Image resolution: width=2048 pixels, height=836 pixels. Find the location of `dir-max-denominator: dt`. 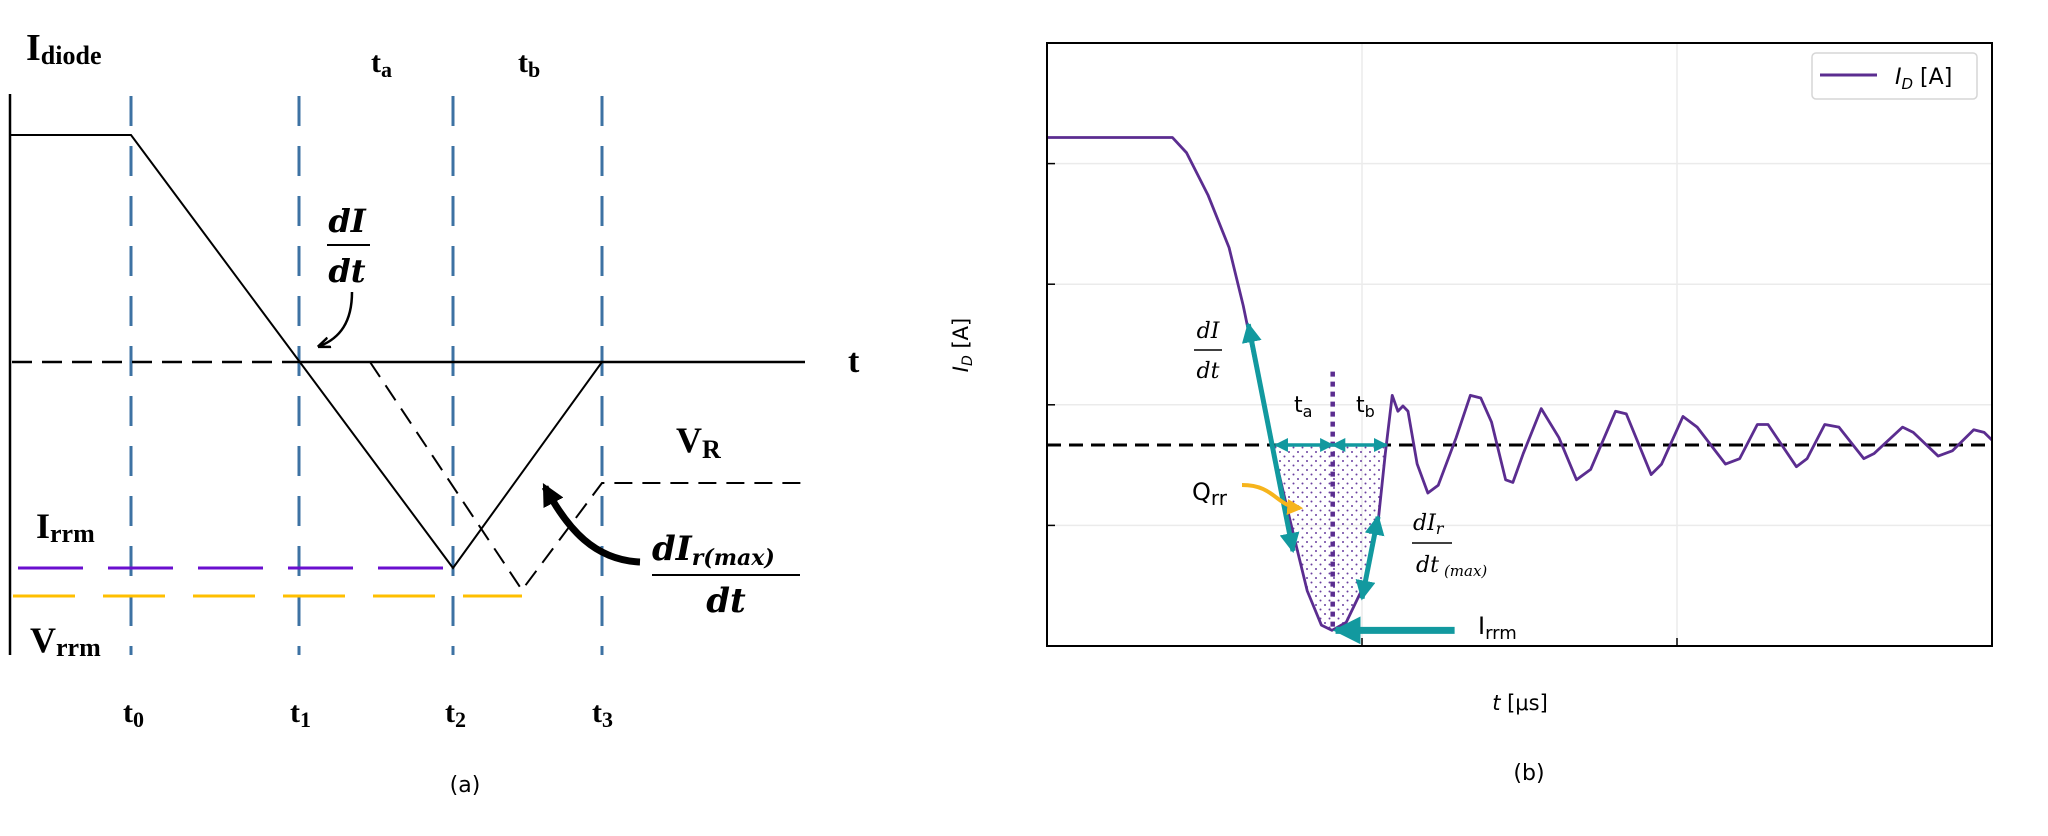

dir-max-denominator: dt is located at coordinates (726, 601).